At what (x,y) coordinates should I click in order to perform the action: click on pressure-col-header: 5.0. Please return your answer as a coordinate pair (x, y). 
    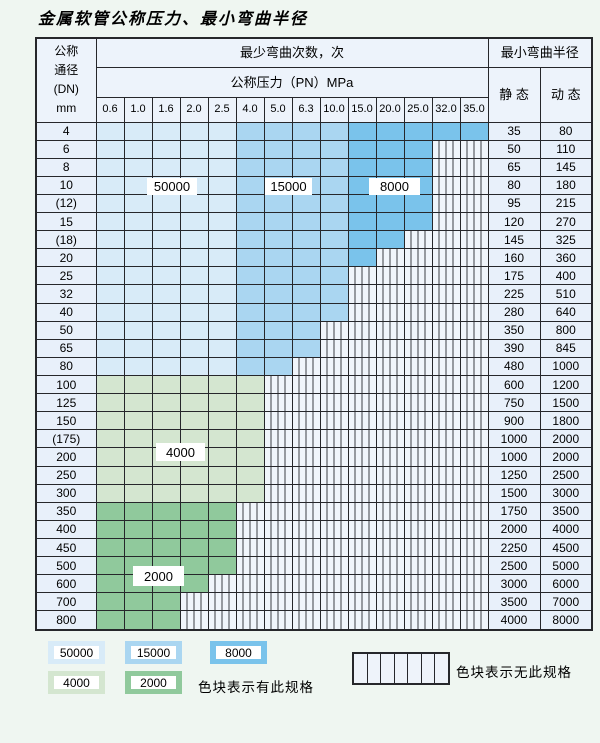
    Looking at the image, I should click on (278, 109).